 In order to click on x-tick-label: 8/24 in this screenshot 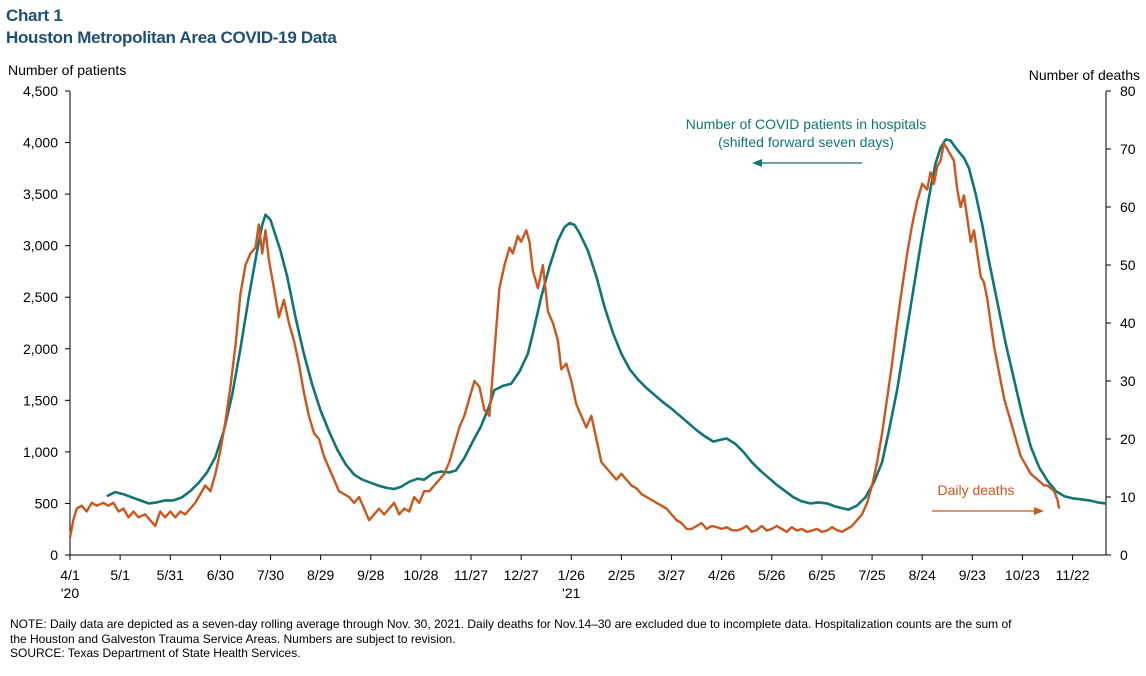, I will do `click(922, 575)`.